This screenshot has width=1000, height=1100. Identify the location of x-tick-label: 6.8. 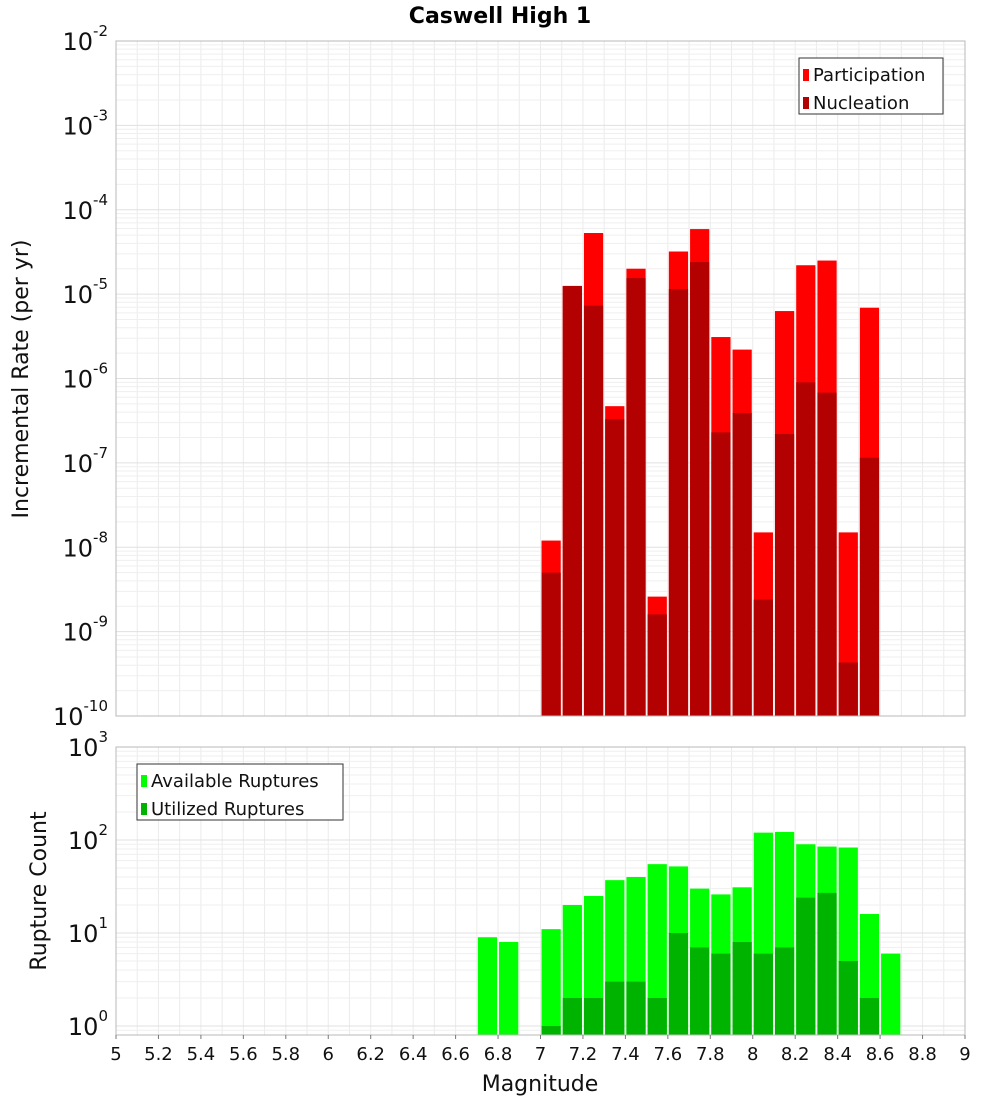
(498, 1054).